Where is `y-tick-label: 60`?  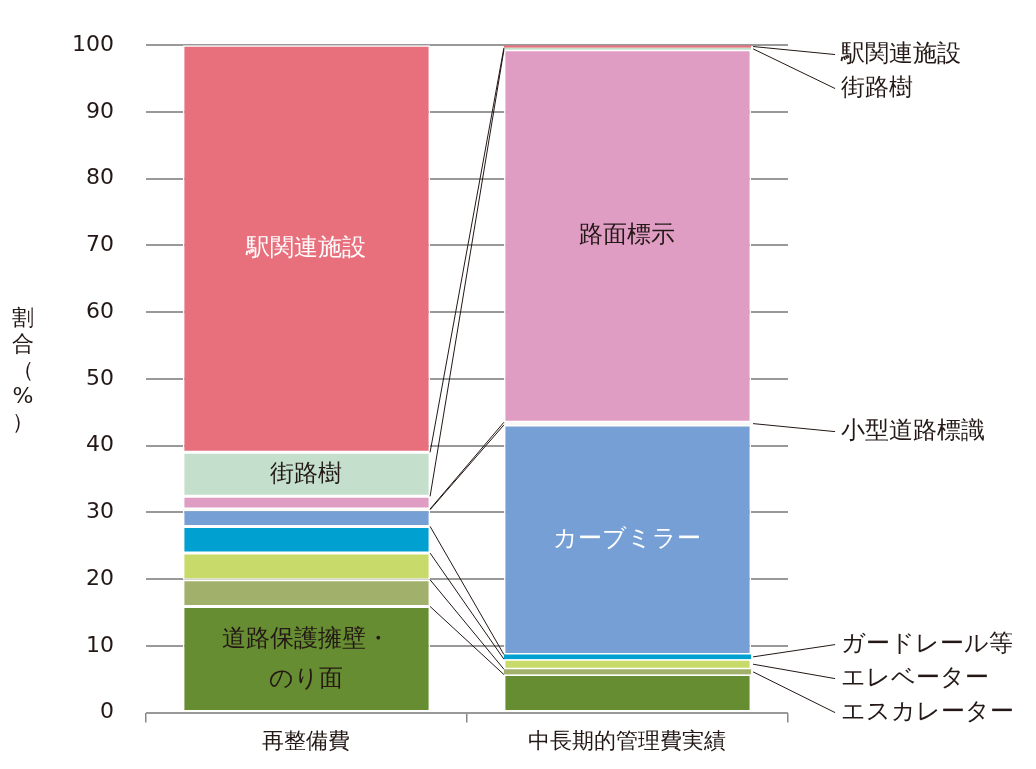 y-tick-label: 60 is located at coordinates (99, 310).